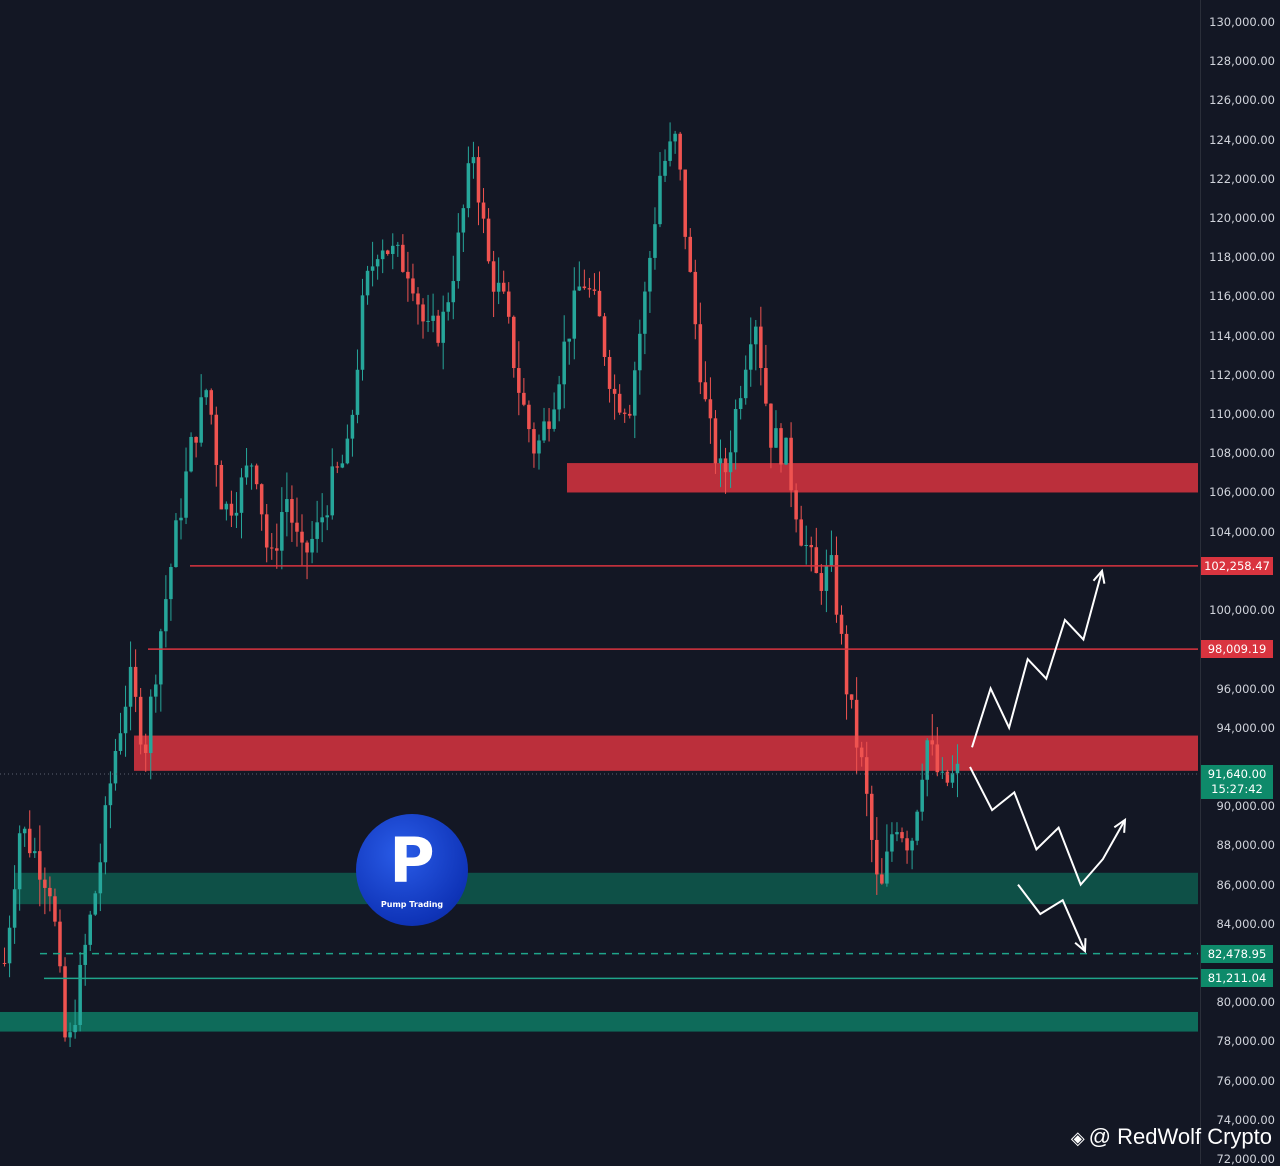  Describe the element at coordinates (1242, 531) in the screenshot. I see `price-tick-label: 104,000.00` at that location.